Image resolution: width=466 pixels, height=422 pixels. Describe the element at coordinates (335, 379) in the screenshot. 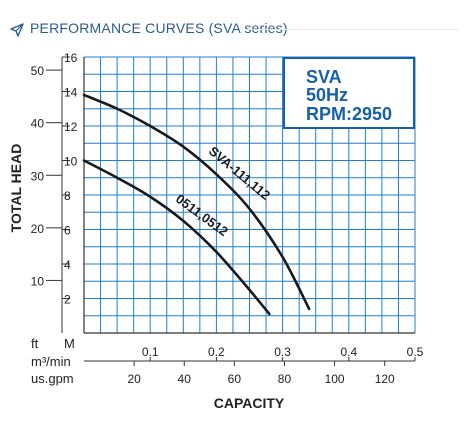

I see `x-secondary-tick-label: 100` at that location.